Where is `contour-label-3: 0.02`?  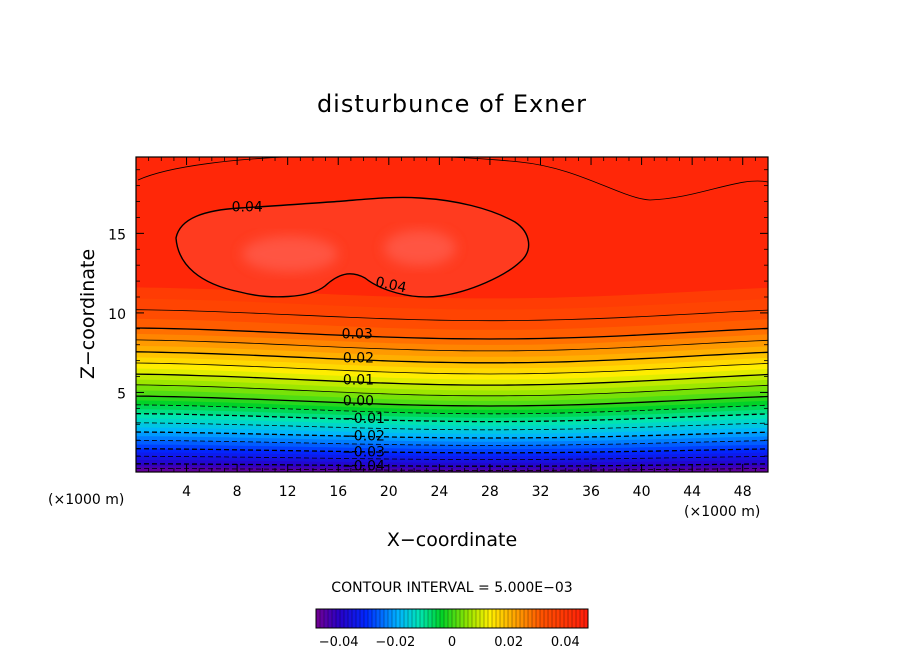 contour-label-3: 0.02 is located at coordinates (358, 358).